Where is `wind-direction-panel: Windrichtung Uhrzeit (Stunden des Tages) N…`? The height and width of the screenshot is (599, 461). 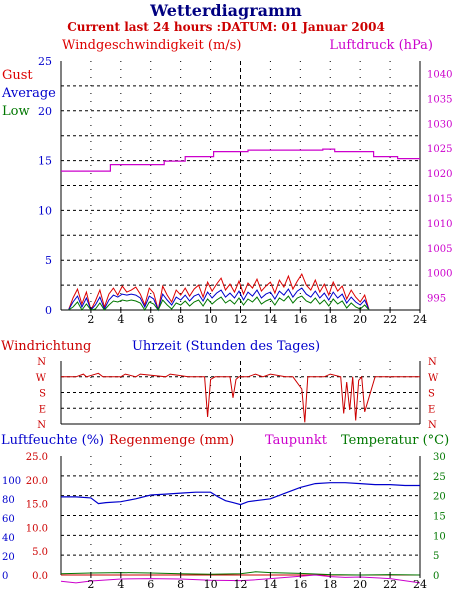 wind-direction-panel: Windrichtung Uhrzeit (Stunden des Tages) N… is located at coordinates (220, 385).